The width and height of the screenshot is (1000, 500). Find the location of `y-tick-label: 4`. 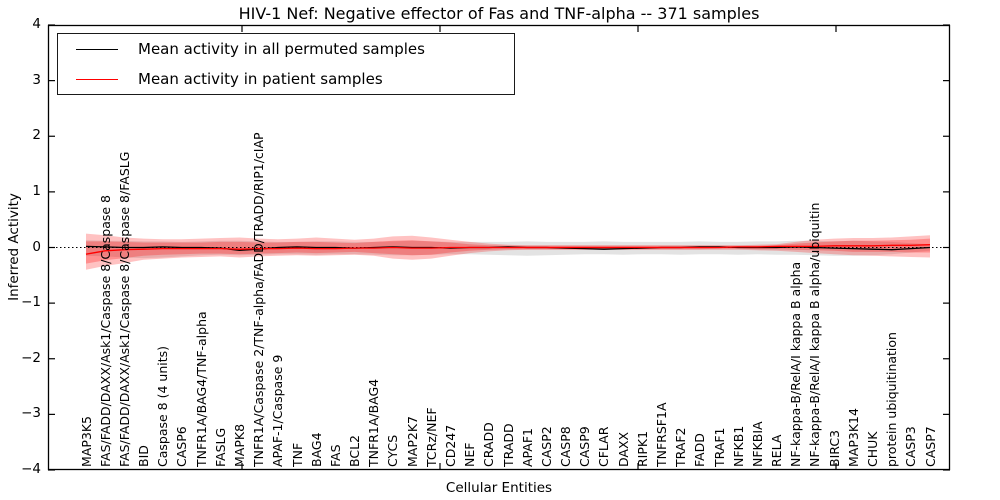

y-tick-label: 4 is located at coordinates (36, 24).